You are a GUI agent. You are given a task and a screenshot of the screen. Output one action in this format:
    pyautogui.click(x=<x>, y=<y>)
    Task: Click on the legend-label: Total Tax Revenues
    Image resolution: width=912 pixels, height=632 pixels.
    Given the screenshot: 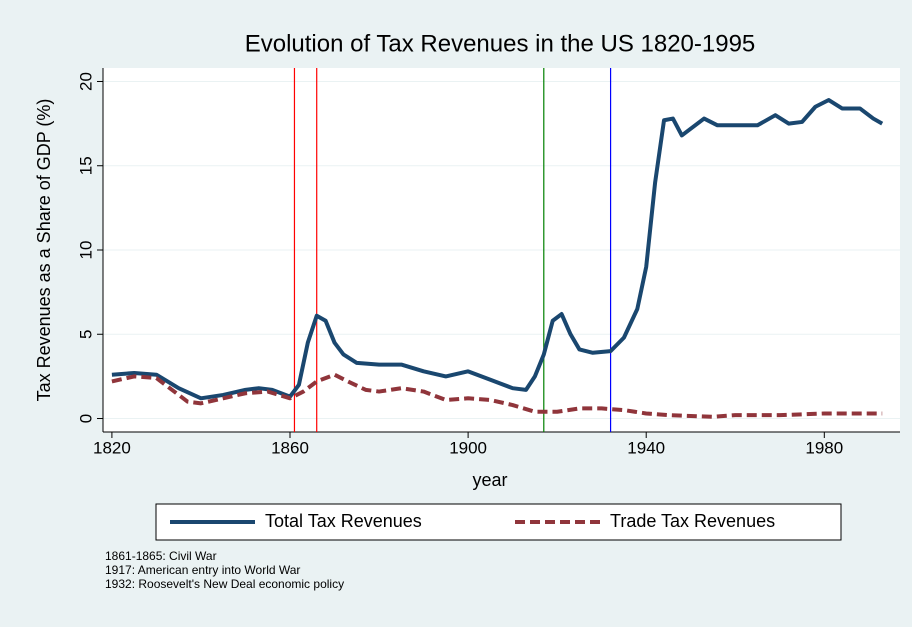 What is the action you would take?
    pyautogui.click(x=343, y=521)
    